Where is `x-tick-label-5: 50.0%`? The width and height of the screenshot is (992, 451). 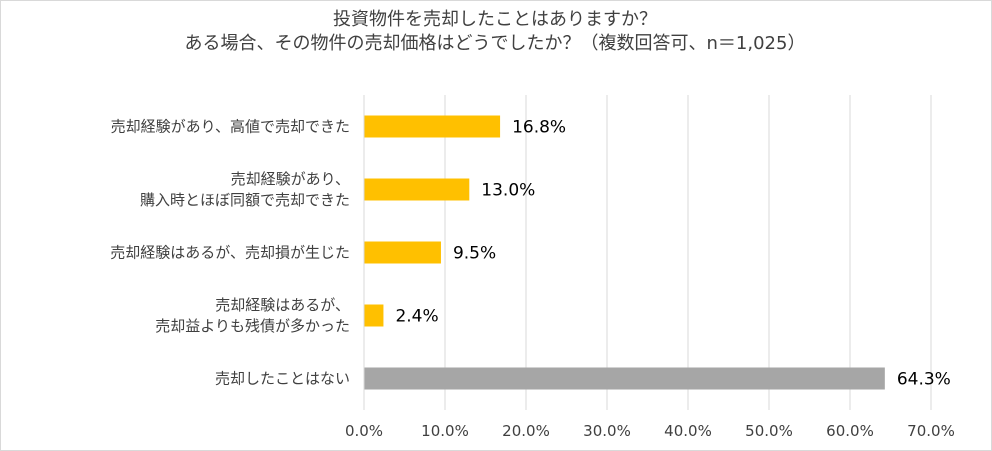 x-tick-label-5: 50.0% is located at coordinates (769, 431).